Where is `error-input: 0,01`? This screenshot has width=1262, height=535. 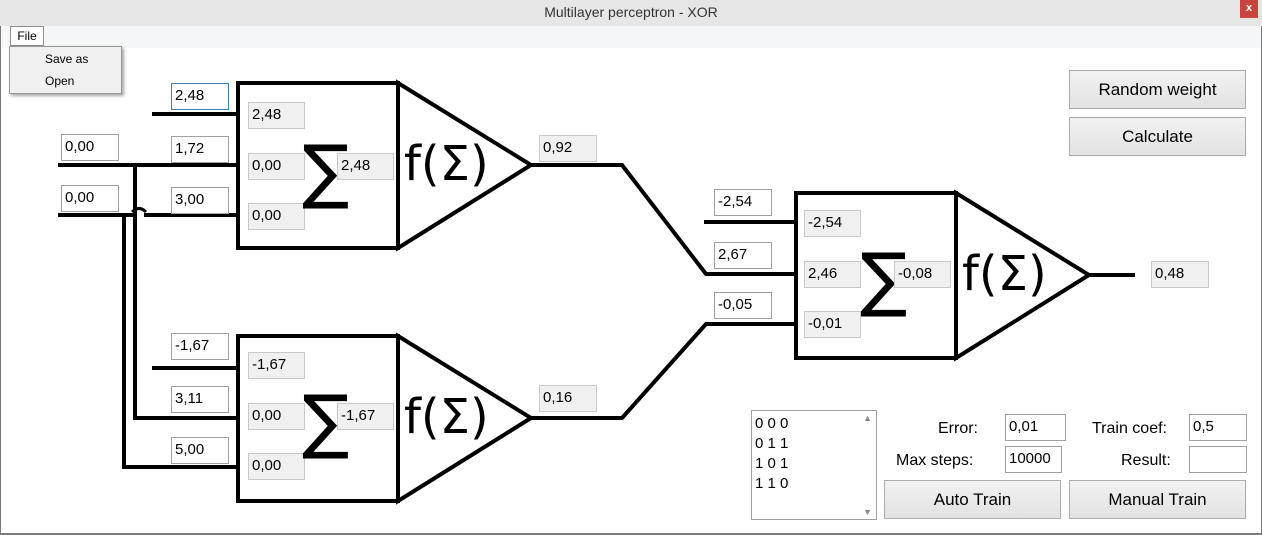 error-input: 0,01 is located at coordinates (1035, 427).